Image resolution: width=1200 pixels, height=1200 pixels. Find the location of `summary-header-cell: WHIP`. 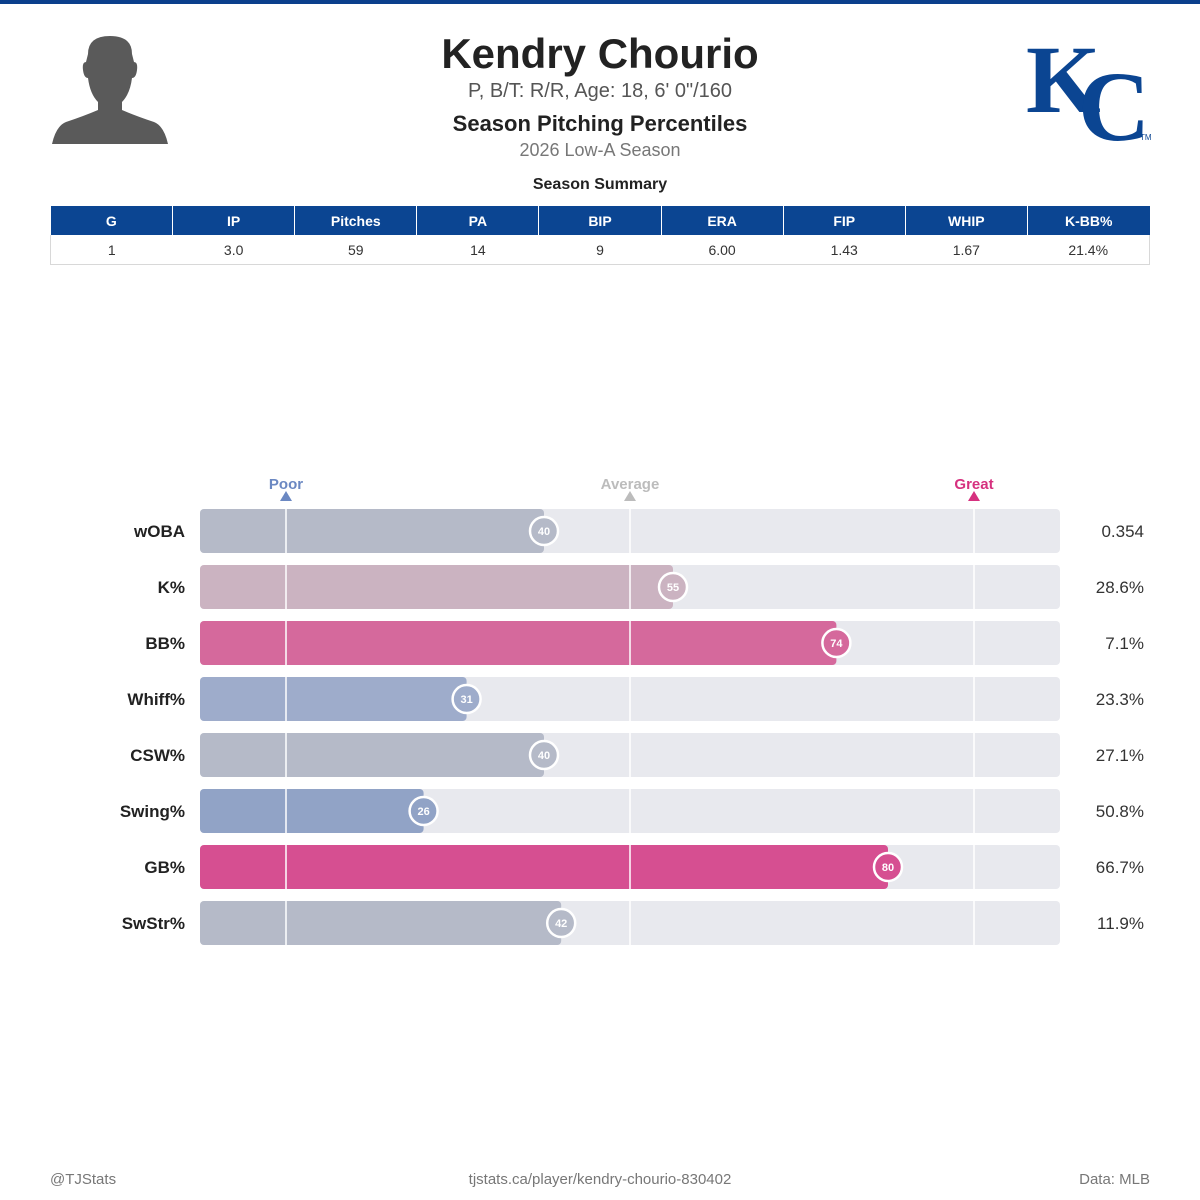

summary-header-cell: WHIP is located at coordinates (966, 220).